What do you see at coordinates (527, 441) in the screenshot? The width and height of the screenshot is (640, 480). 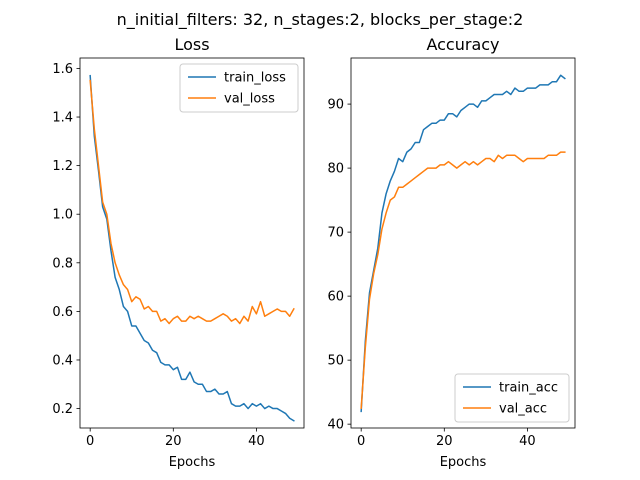 I see `accuracy-x-tick-label: 40` at bounding box center [527, 441].